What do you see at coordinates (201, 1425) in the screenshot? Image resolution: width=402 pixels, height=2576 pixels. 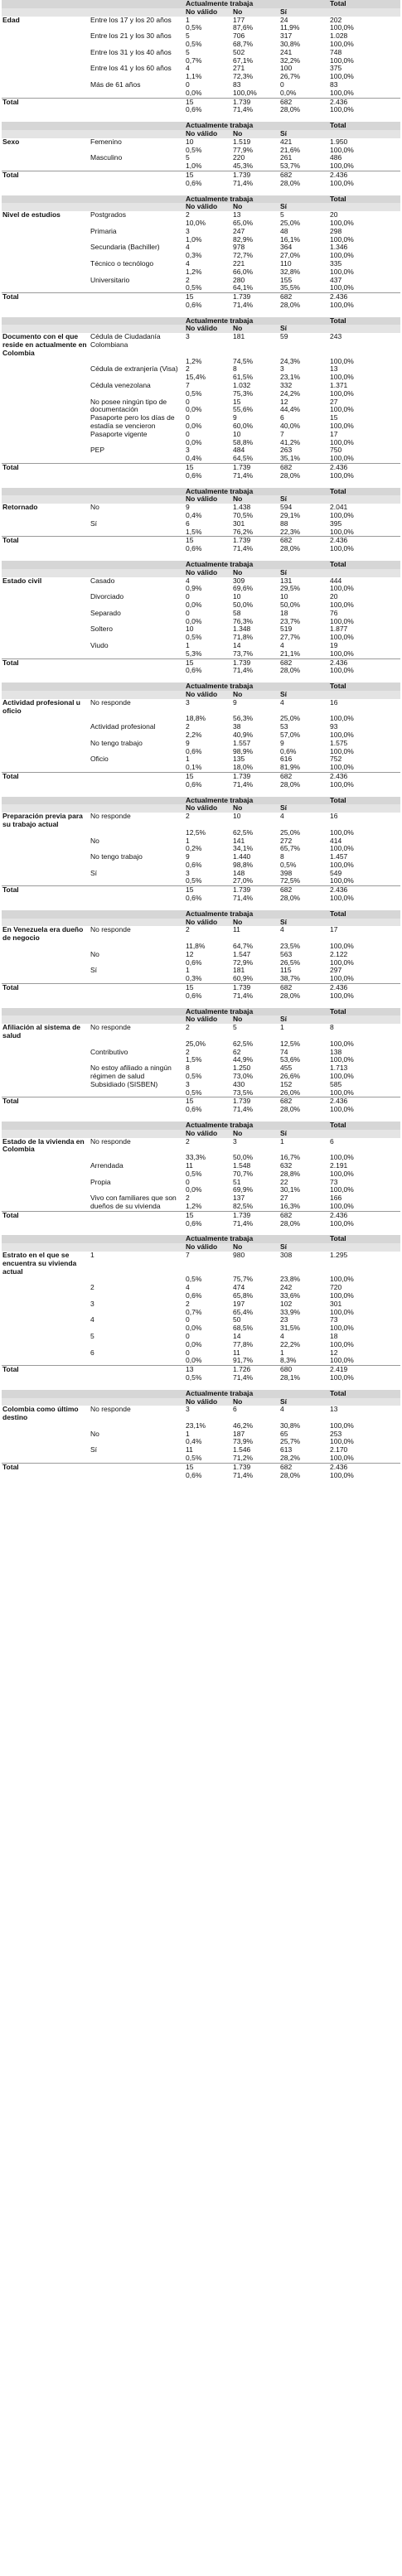 I see `table-row: 23,1% 46,2% 30,8% 100,0%` at bounding box center [201, 1425].